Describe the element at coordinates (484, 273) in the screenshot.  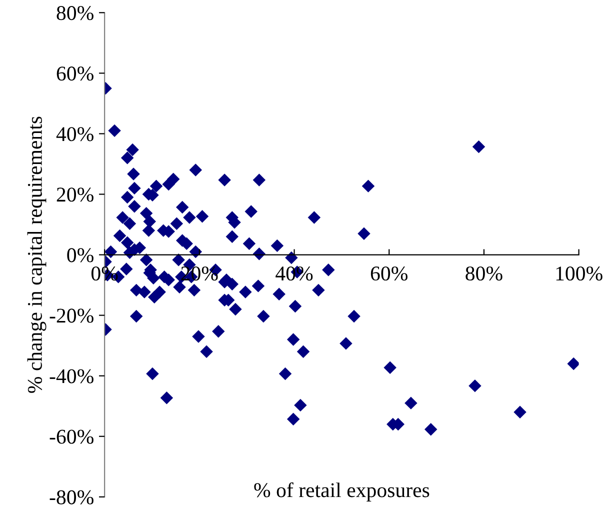
I see `x-tick-label: 80%` at that location.